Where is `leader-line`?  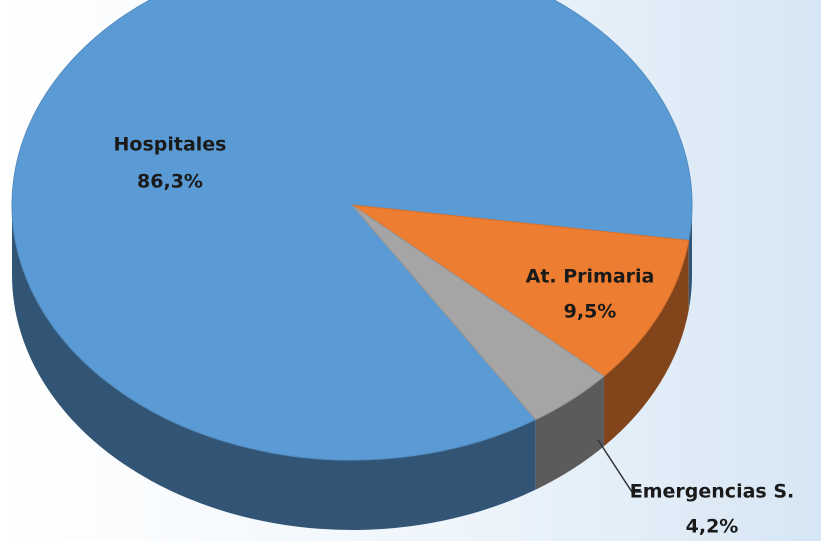 leader-line is located at coordinates (619, 466).